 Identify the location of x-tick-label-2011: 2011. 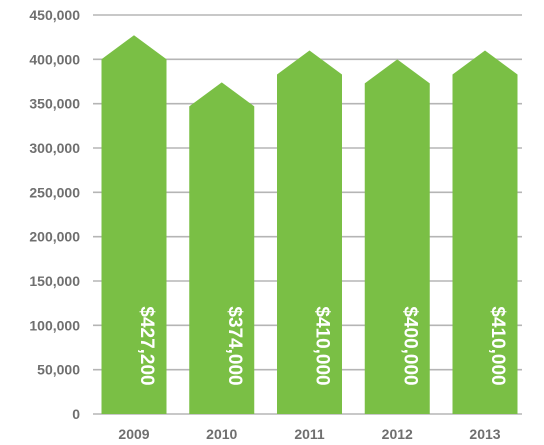
(309, 434).